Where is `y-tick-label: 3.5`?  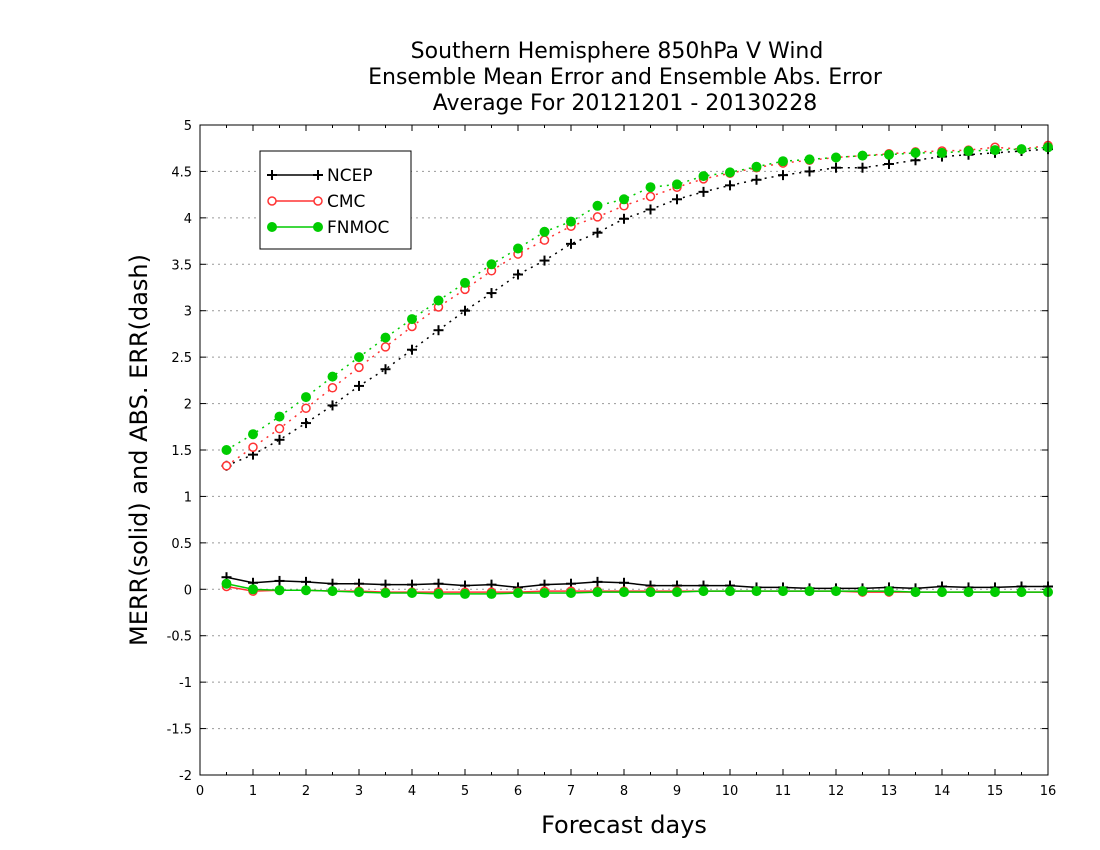
y-tick-label: 3.5 is located at coordinates (181, 265).